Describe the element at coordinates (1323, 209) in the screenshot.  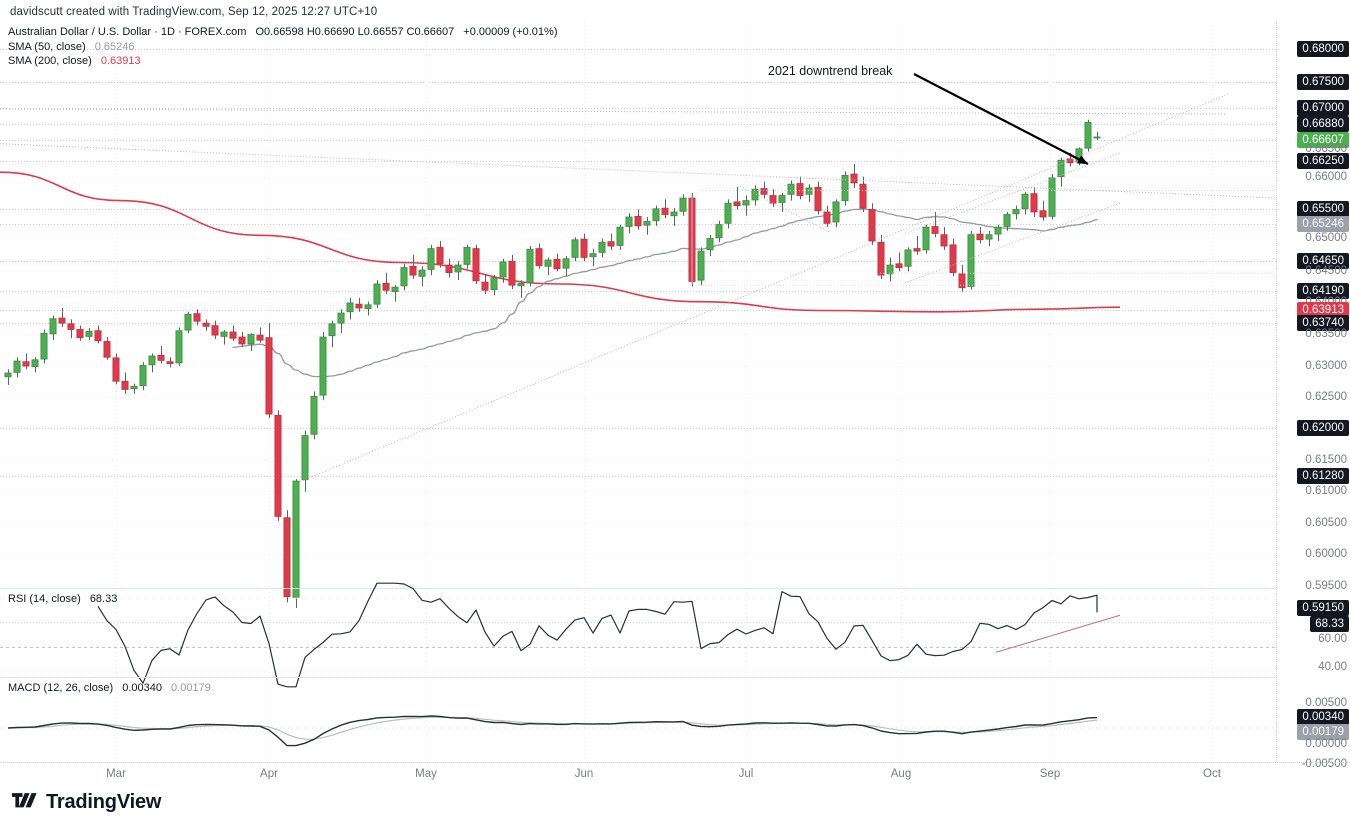
I see `price-tick-badge: 0.65500` at that location.